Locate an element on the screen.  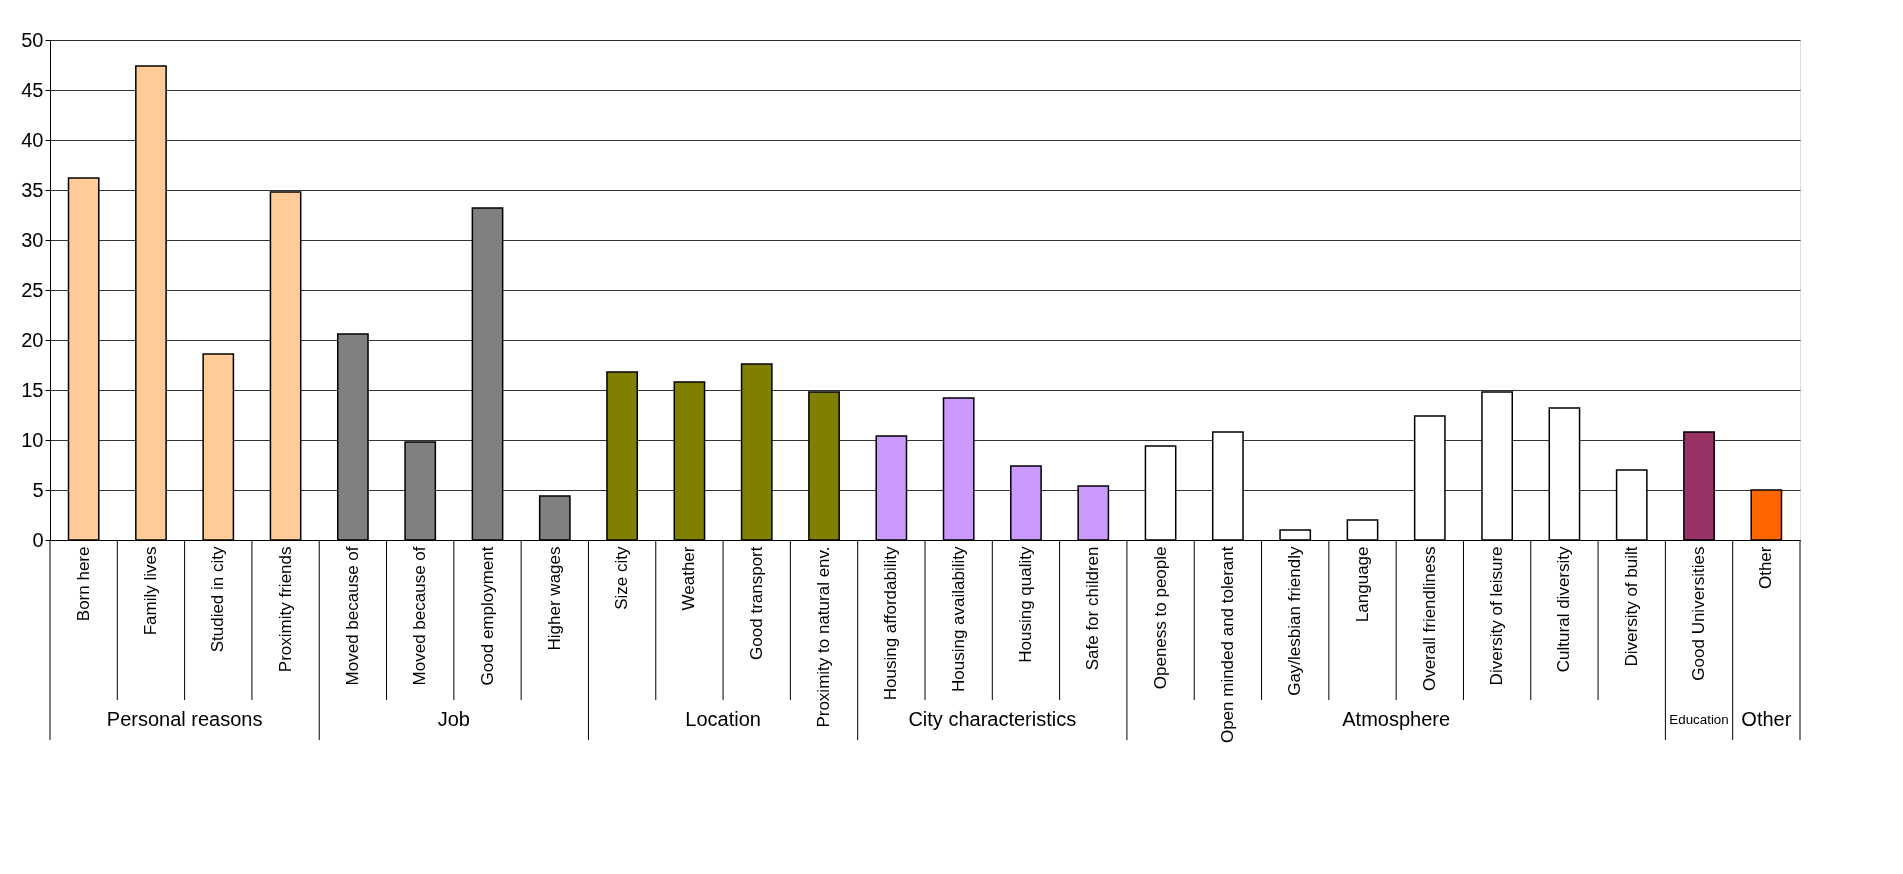
x-tick-label: Studied in city is located at coordinates (218, 599).